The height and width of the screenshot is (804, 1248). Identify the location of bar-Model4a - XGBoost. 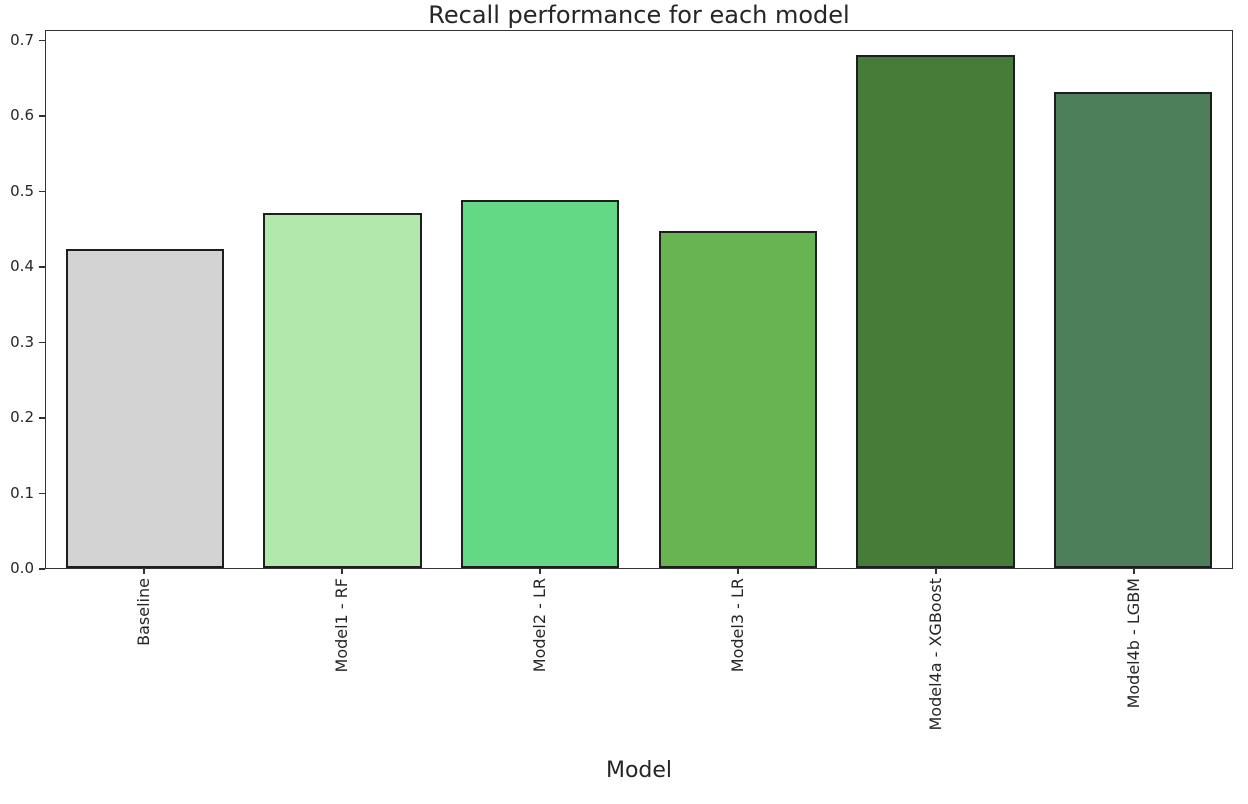
(935, 311).